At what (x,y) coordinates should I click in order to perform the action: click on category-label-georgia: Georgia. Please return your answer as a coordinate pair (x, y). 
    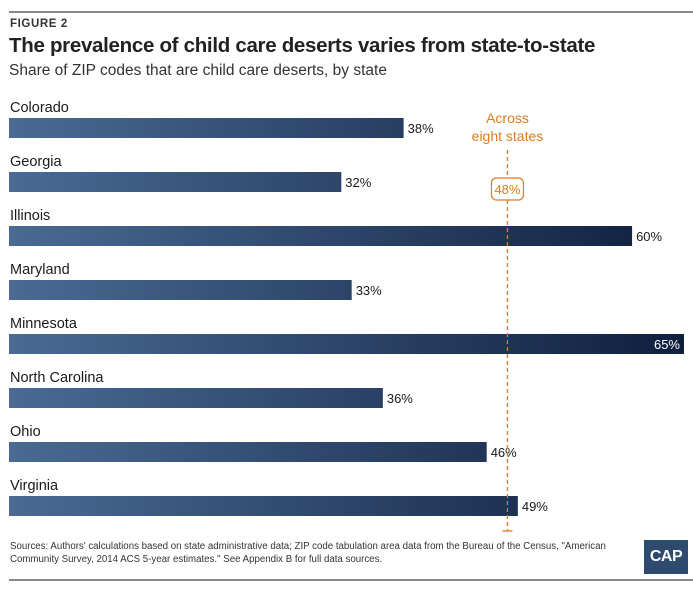
    Looking at the image, I should click on (36, 162).